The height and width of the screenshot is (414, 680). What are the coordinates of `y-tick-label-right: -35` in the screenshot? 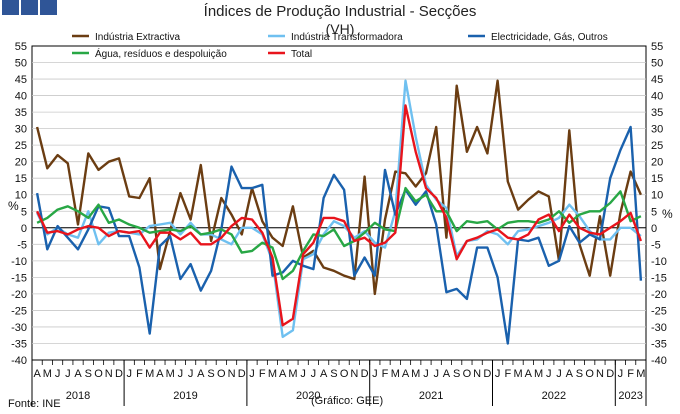 It's located at (659, 344).